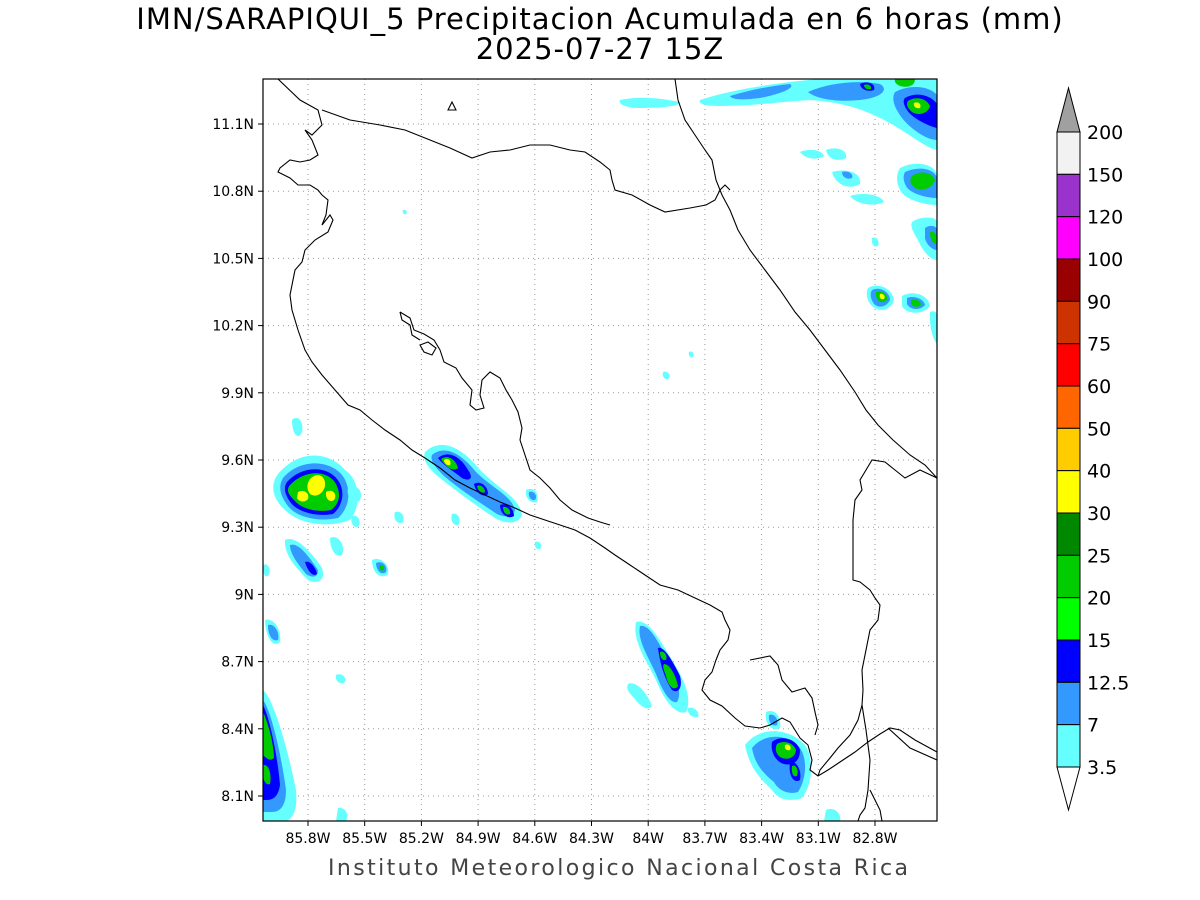 The height and width of the screenshot is (900, 1200). Describe the element at coordinates (704, 839) in the screenshot. I see `longitude-label: 83.7W` at that location.